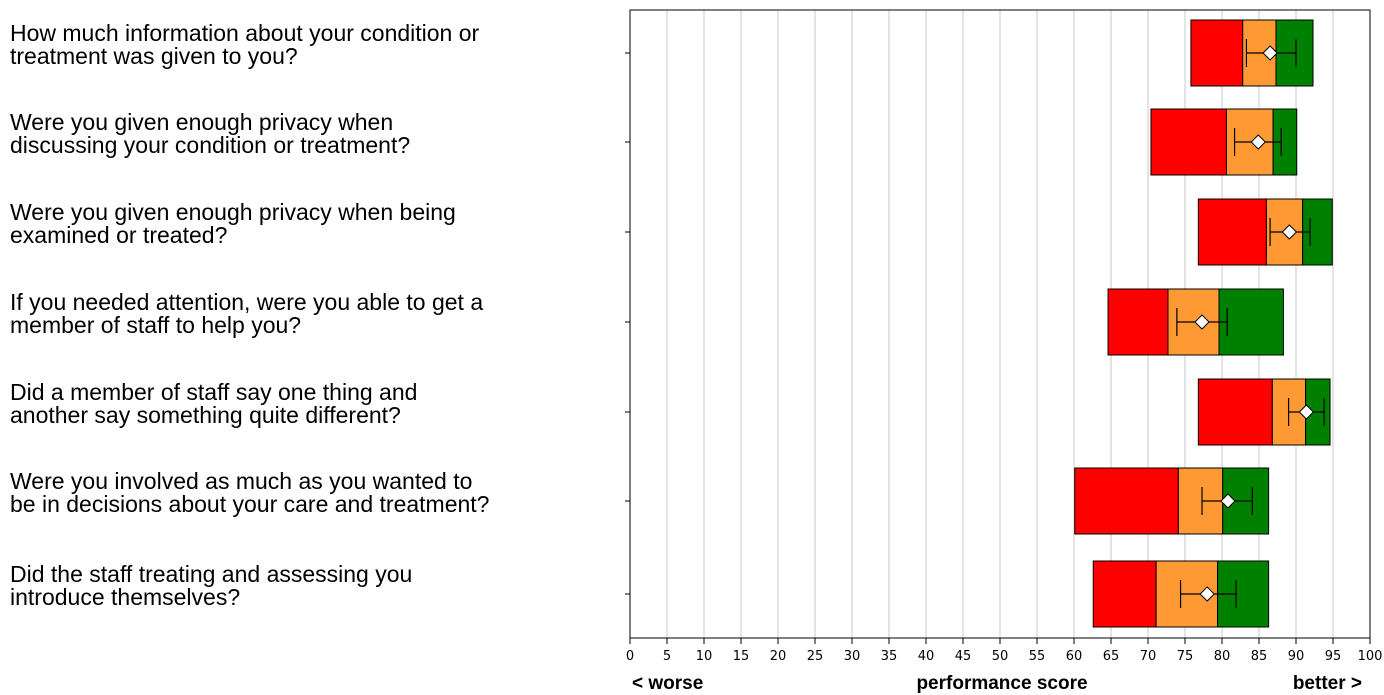 This screenshot has width=1384, height=695. What do you see at coordinates (889, 656) in the screenshot?
I see `x-tick-label: 35` at bounding box center [889, 656].